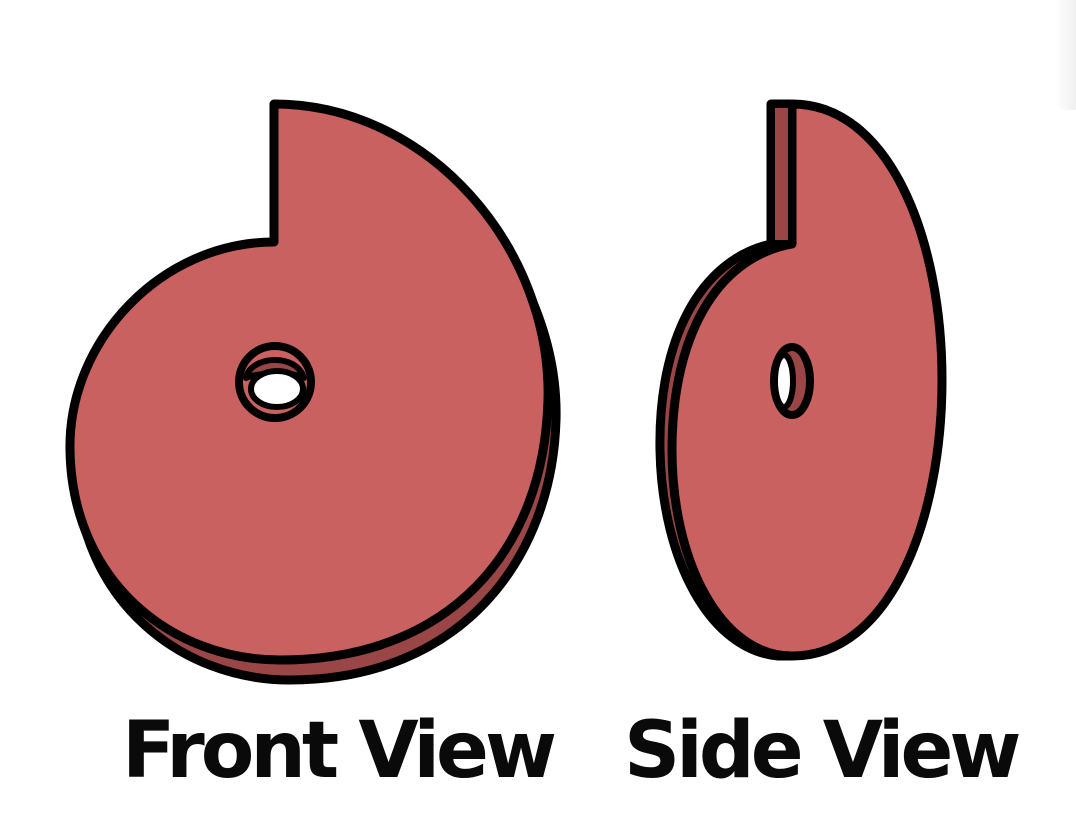 The height and width of the screenshot is (840, 1076). Describe the element at coordinates (781, 174) in the screenshot. I see `side-cam-notch` at that location.